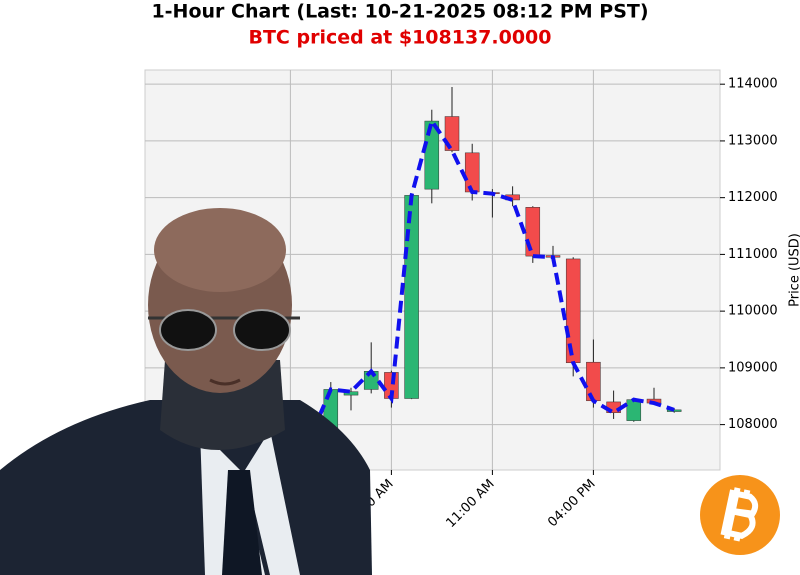 Image resolution: width=800 pixels, height=575 pixels. What do you see at coordinates (753, 84) in the screenshot?
I see `y-tick-label: 114000` at bounding box center [753, 84].